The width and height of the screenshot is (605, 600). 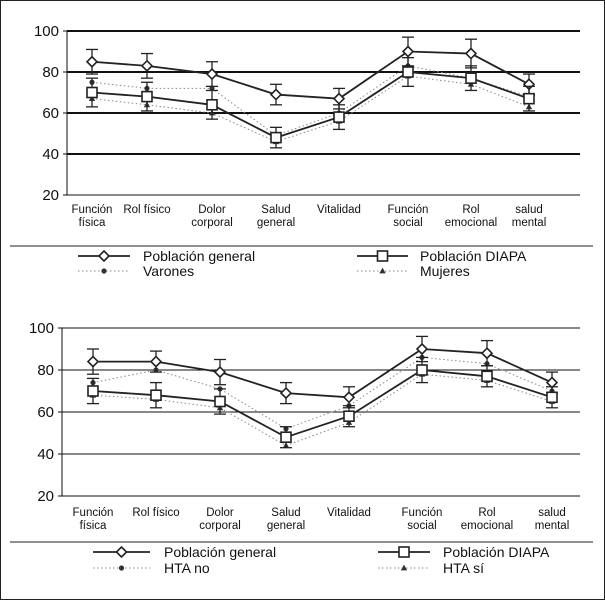 I want to click on legend-marker-hta-si, so click(x=404, y=567).